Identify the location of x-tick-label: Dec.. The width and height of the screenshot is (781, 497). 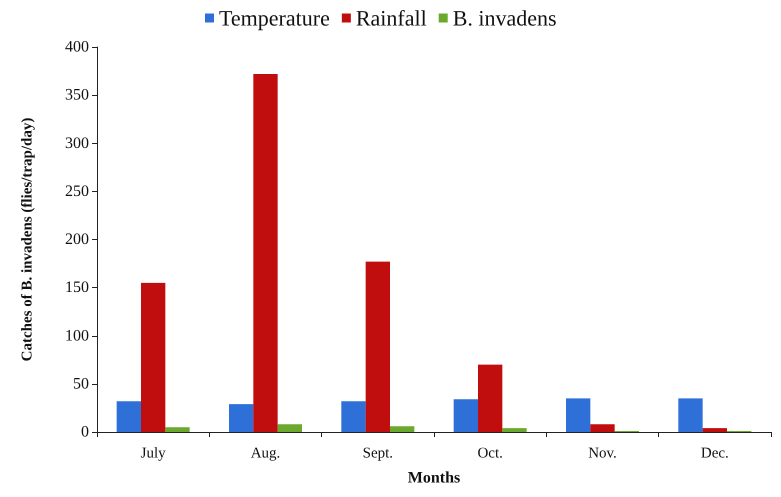
(714, 454).